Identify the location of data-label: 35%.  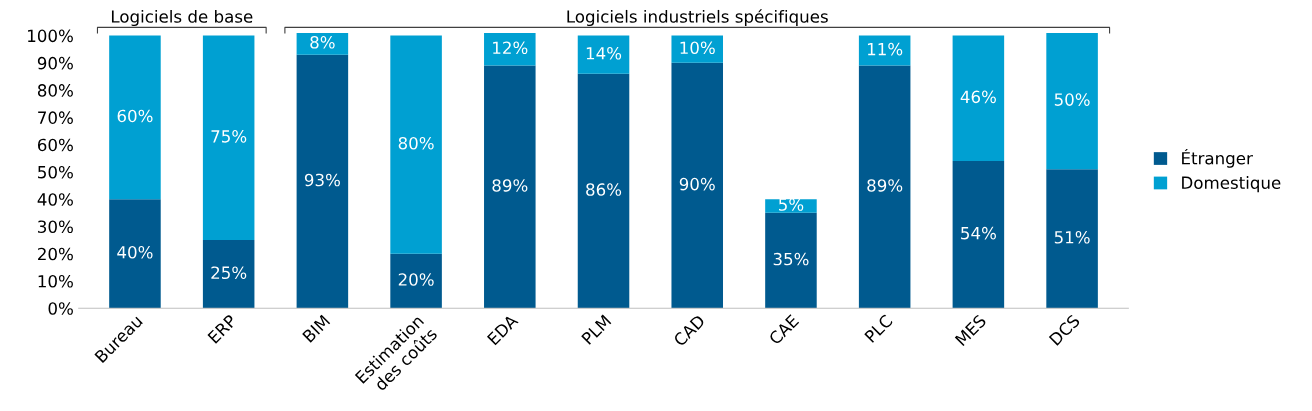
(791, 259).